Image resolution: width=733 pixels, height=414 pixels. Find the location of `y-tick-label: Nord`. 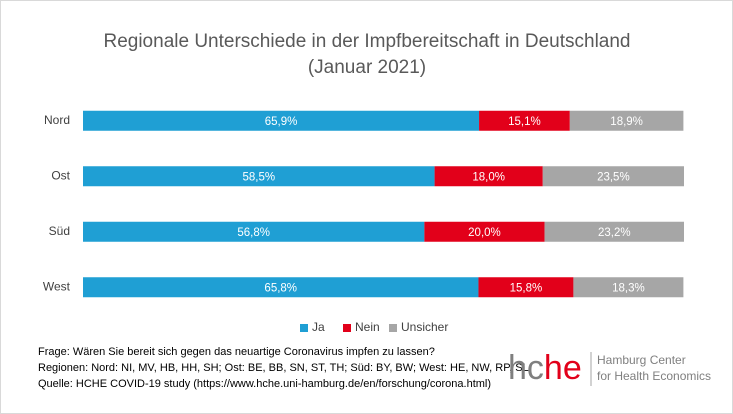

y-tick-label: Nord is located at coordinates (57, 120).